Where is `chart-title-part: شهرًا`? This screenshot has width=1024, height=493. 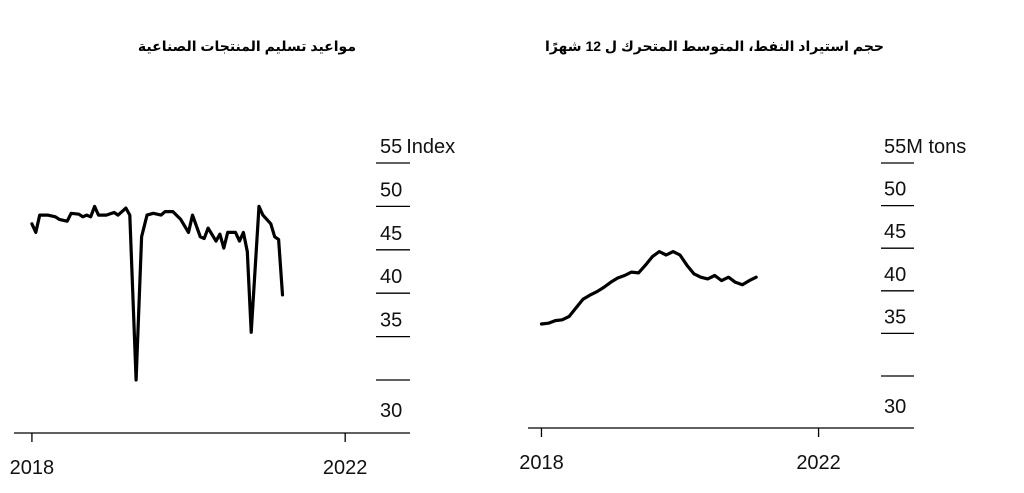 chart-title-part: شهرًا is located at coordinates (565, 46).